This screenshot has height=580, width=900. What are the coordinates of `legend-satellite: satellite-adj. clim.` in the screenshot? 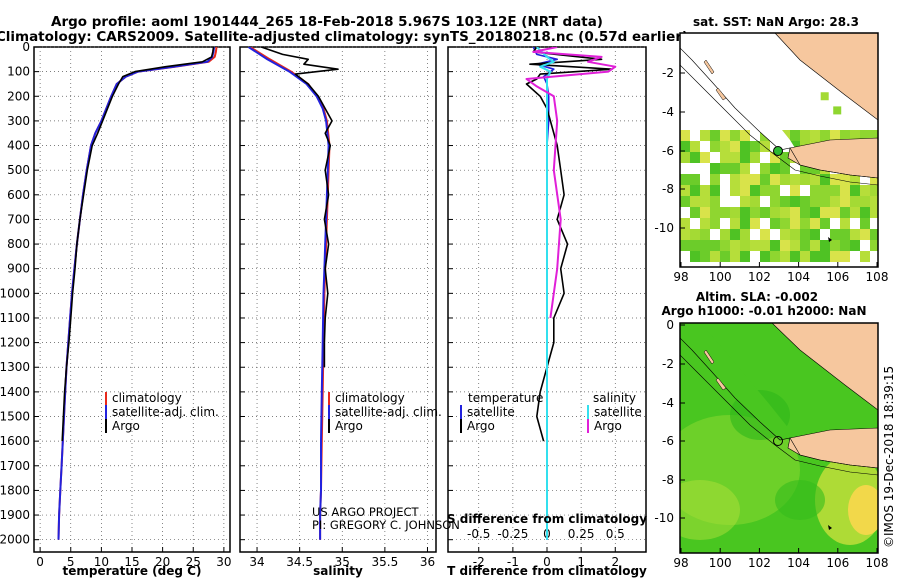 It's located at (388, 412).